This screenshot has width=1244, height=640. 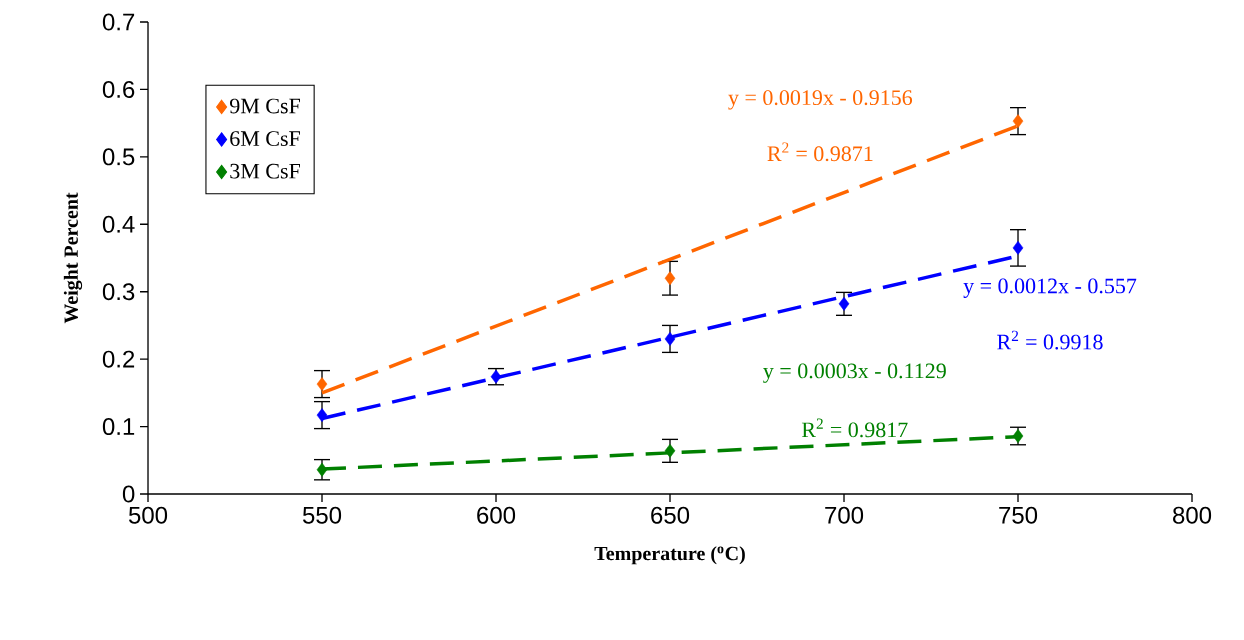 What do you see at coordinates (148, 515) in the screenshot?
I see `x-tick-label: 500` at bounding box center [148, 515].